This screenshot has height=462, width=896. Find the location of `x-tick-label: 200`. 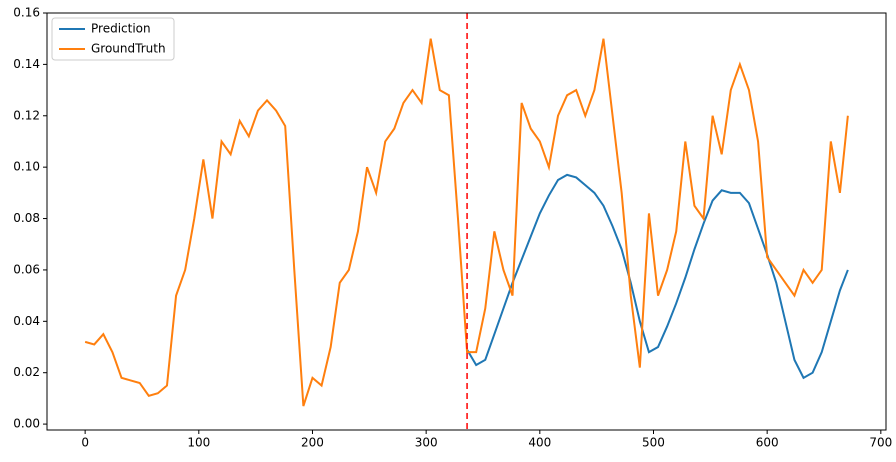

x-tick-label: 200 is located at coordinates (312, 443).